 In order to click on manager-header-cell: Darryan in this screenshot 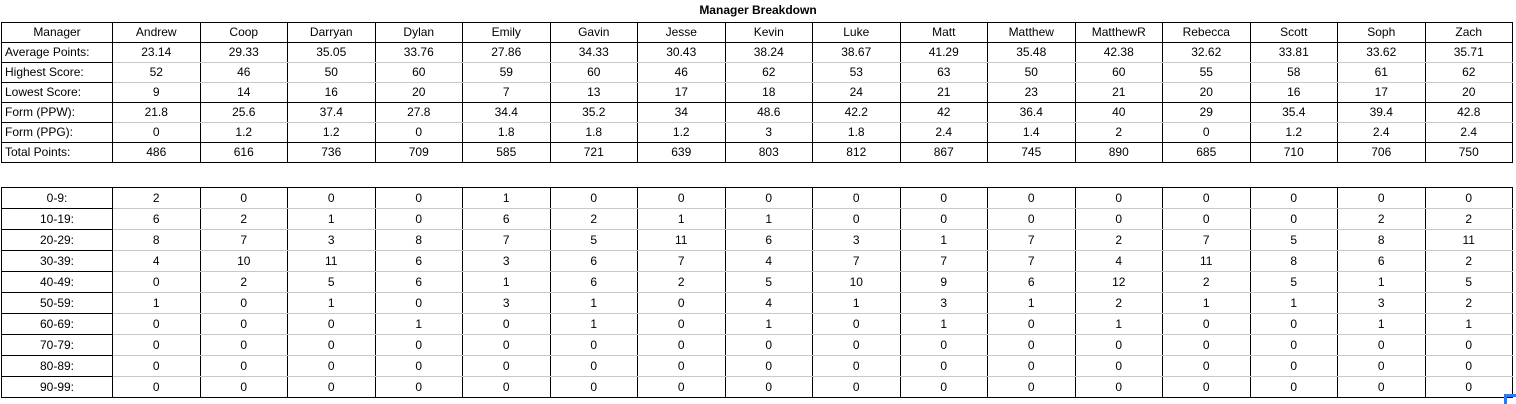, I will do `click(331, 32)`.